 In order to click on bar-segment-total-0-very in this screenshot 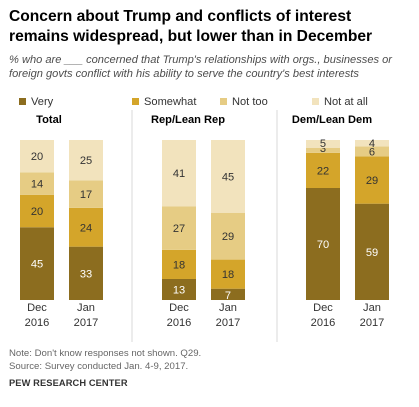, I will do `click(37, 263)`.